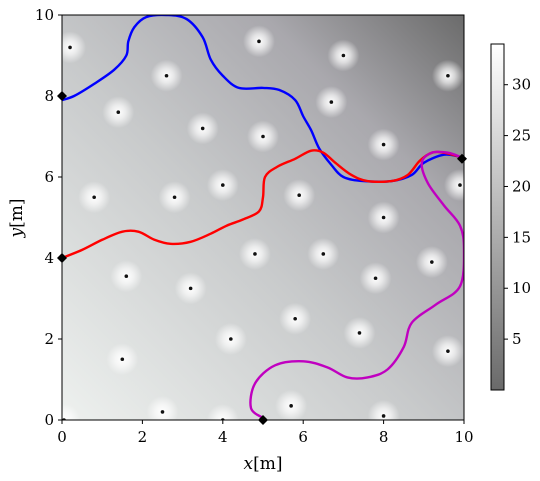 The image size is (540, 481). I want to click on colorbar-gradient, so click(497, 217).